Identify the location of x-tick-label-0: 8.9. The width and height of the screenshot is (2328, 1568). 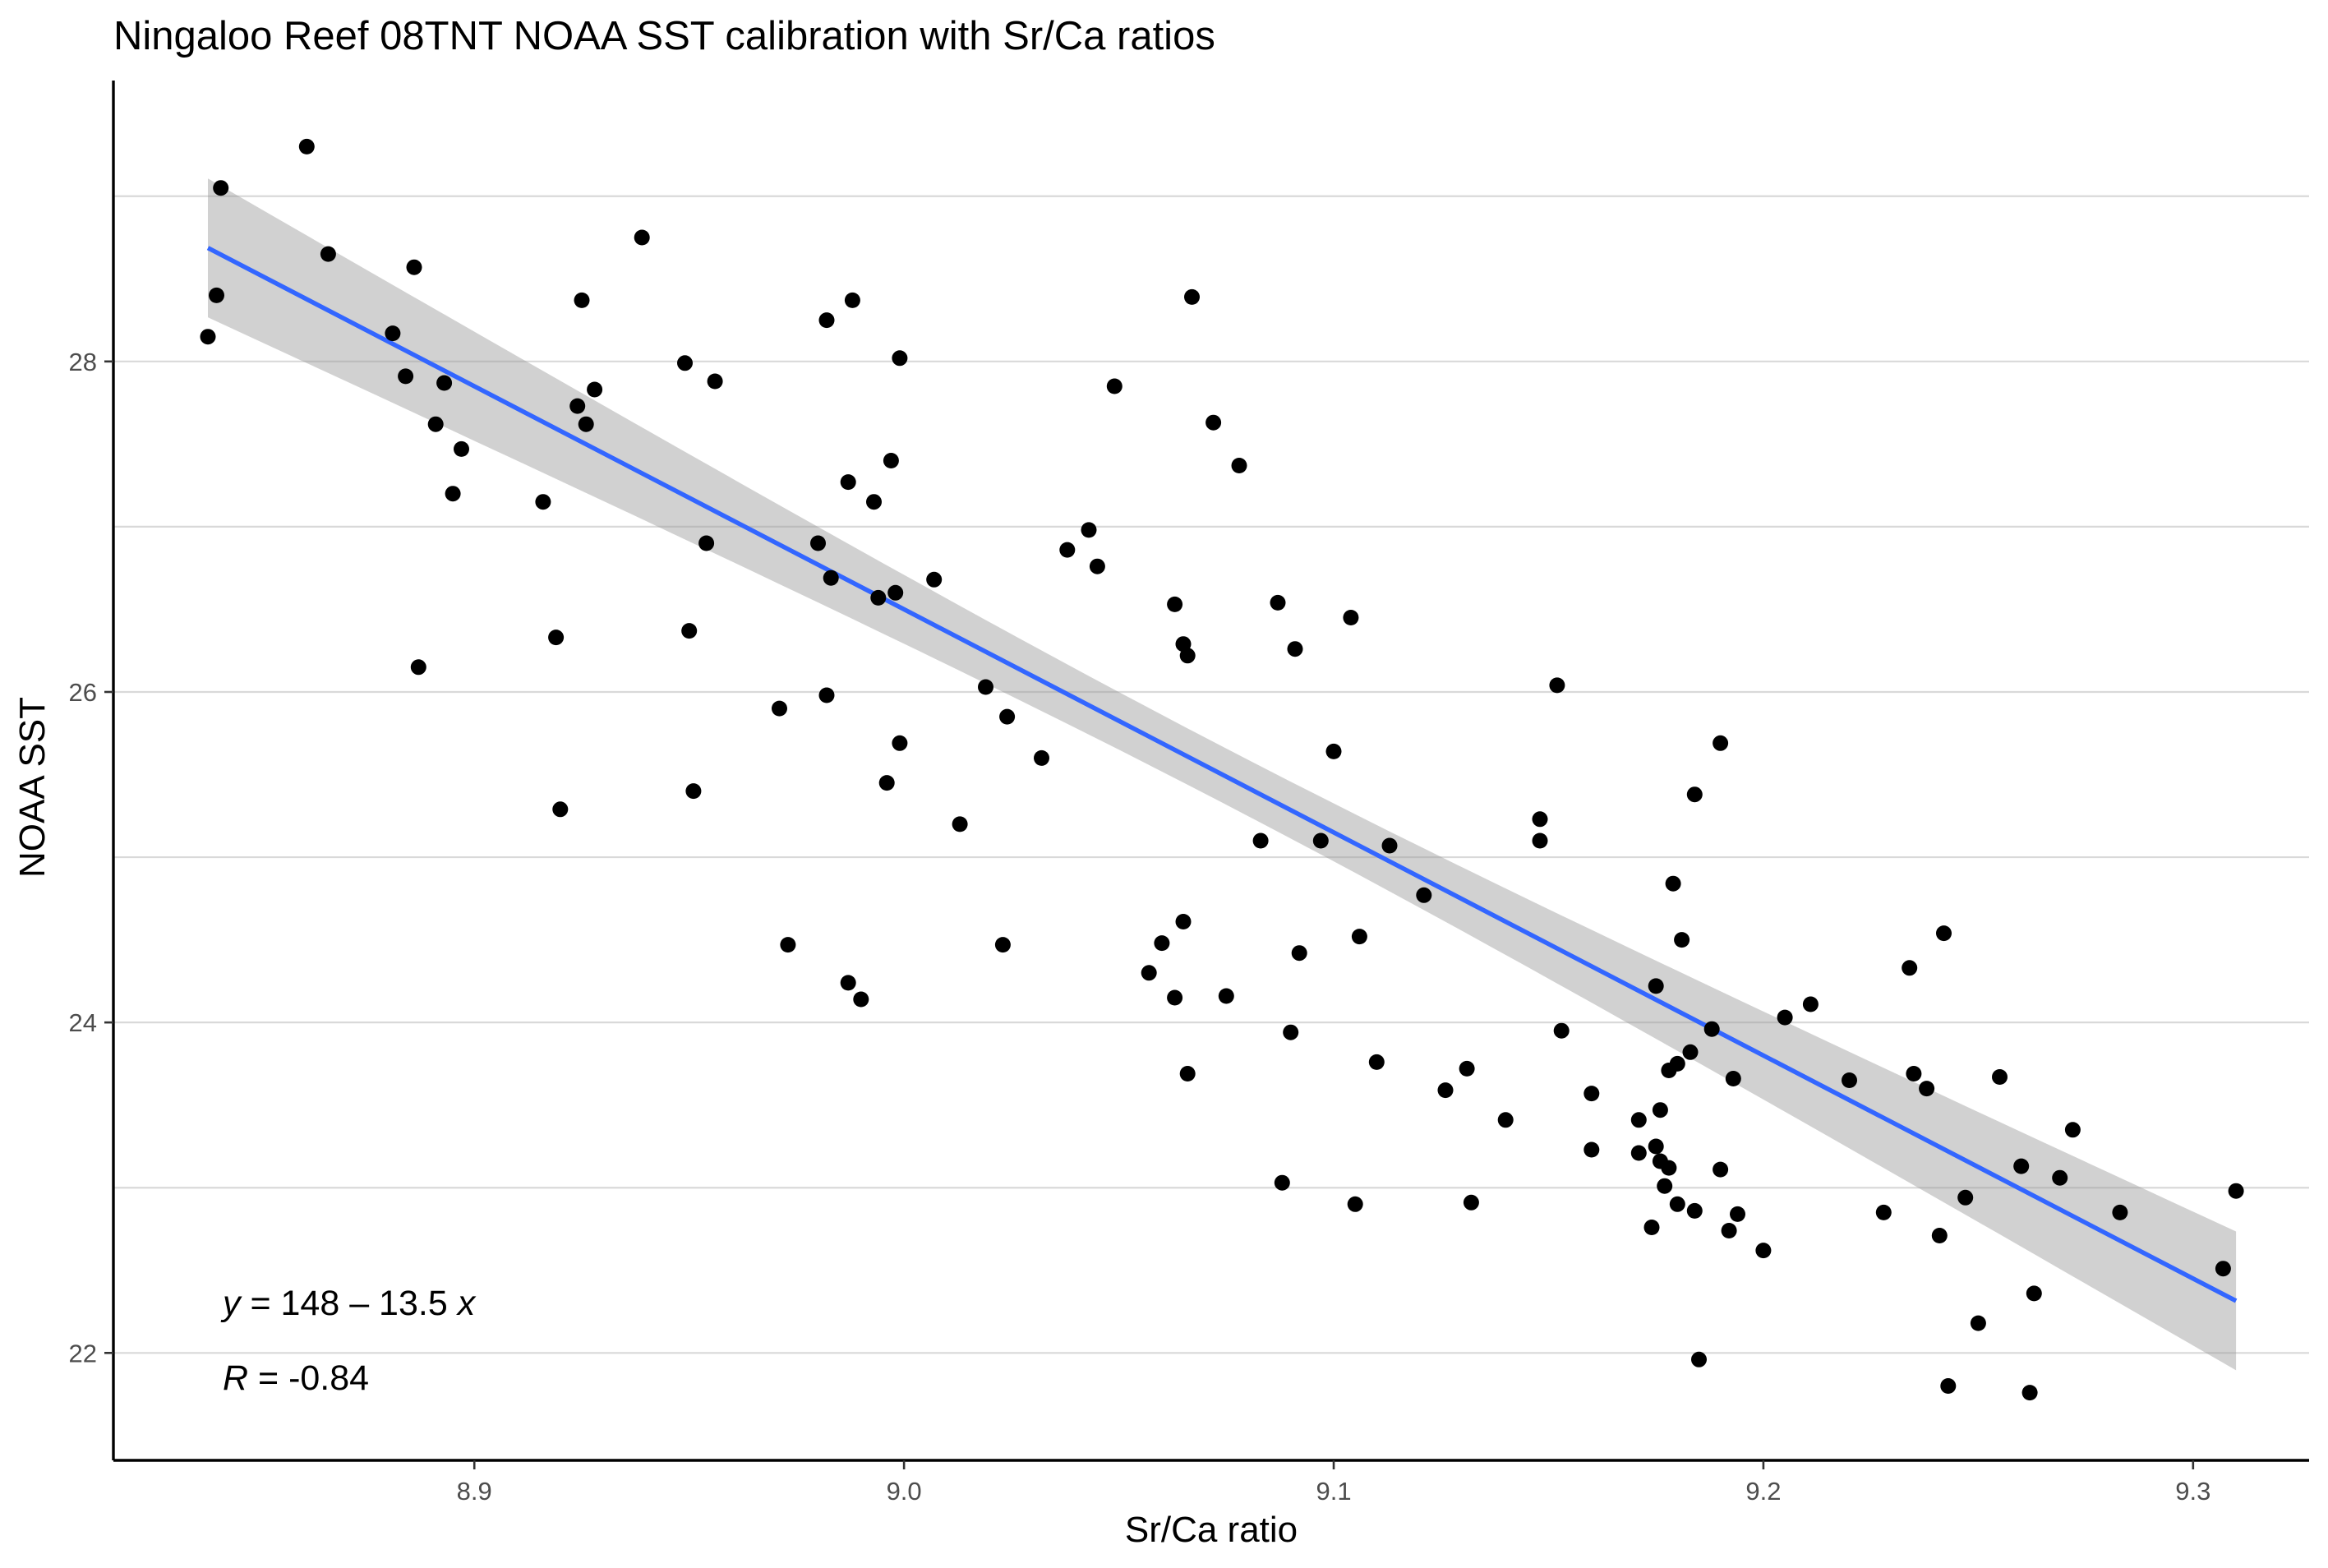
(474, 1491).